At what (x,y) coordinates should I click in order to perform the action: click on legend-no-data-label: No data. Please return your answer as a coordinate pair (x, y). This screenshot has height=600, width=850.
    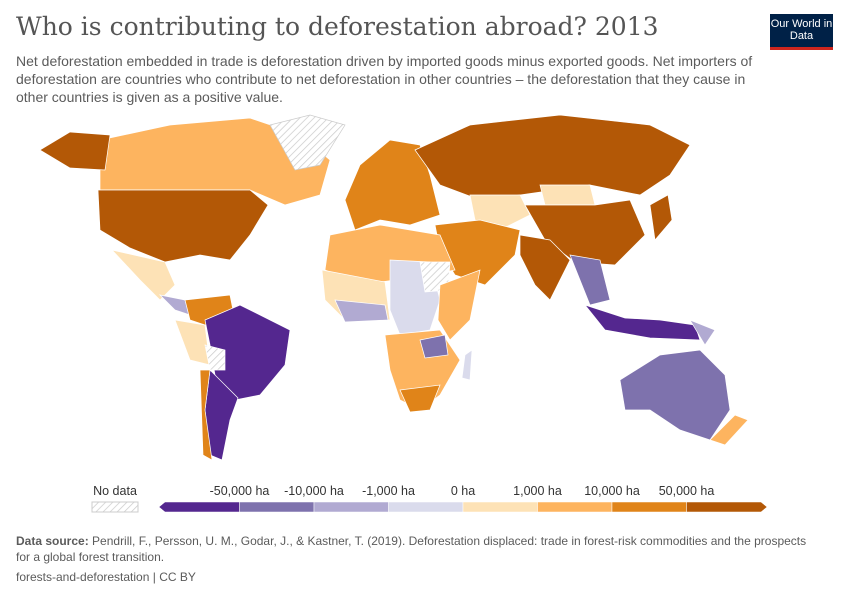
    Looking at the image, I should click on (115, 491).